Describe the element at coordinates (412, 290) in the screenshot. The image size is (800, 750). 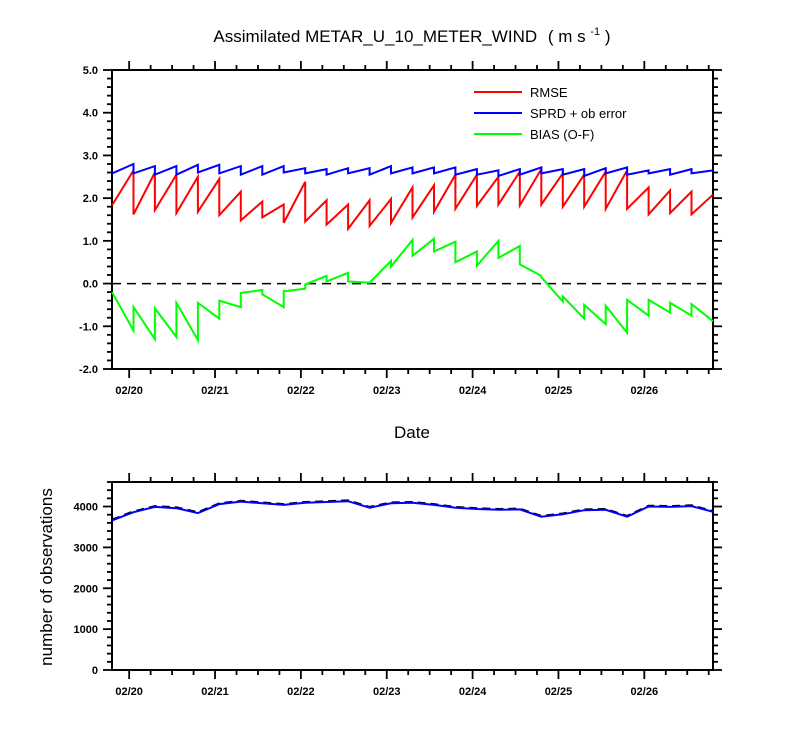
I see `series-line-bias-o-f` at that location.